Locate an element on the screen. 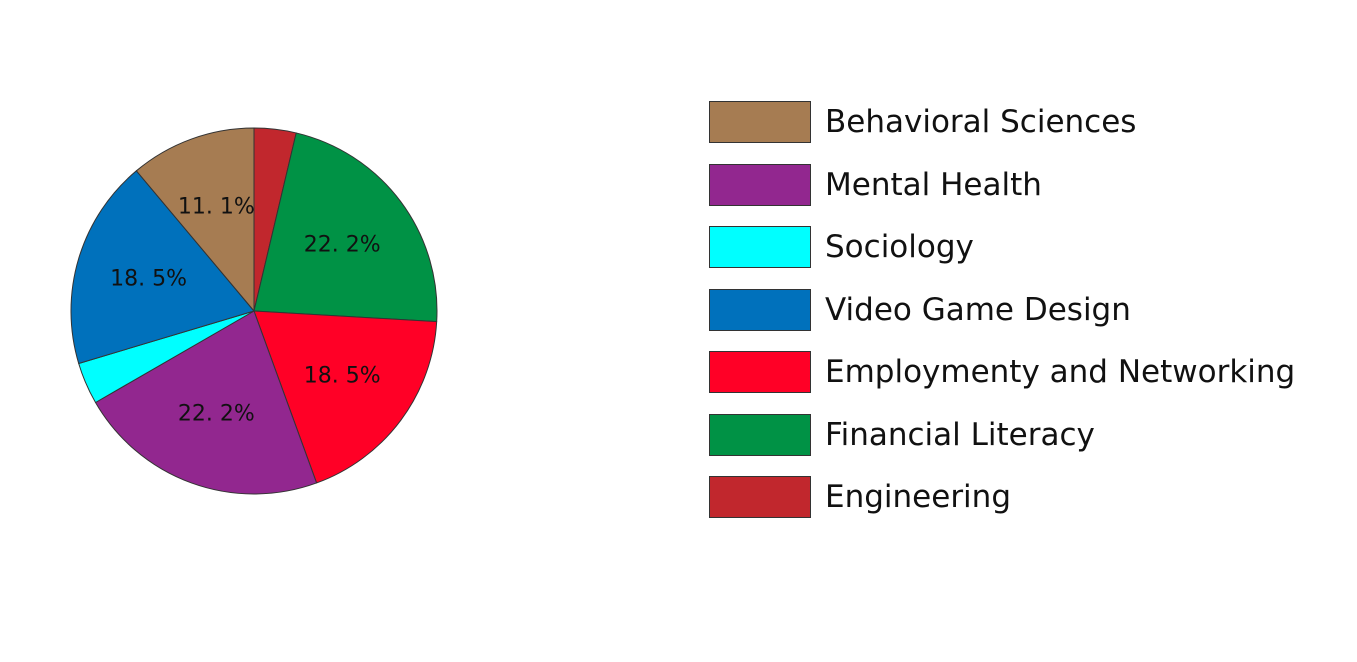 The width and height of the screenshot is (1357, 662). legend-label: Behavioral Sciences is located at coordinates (981, 122).